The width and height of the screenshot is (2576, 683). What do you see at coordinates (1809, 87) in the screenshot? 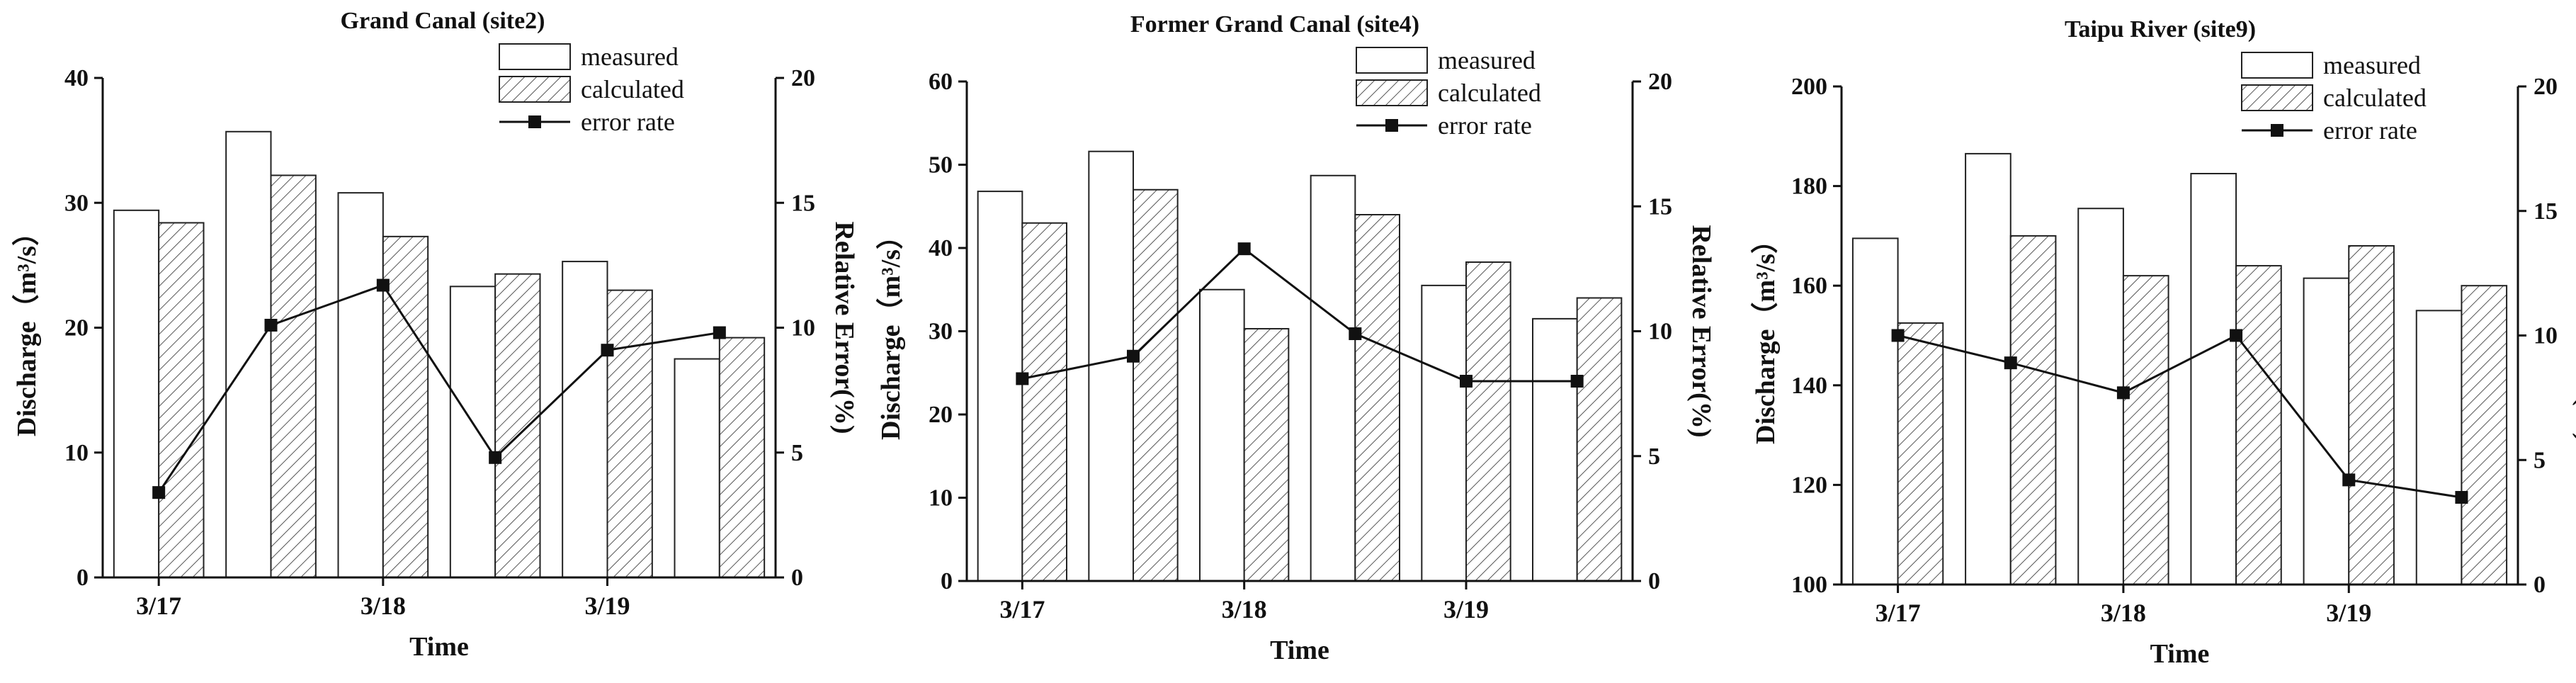
I see `y-tick-label: 200` at bounding box center [1809, 87].